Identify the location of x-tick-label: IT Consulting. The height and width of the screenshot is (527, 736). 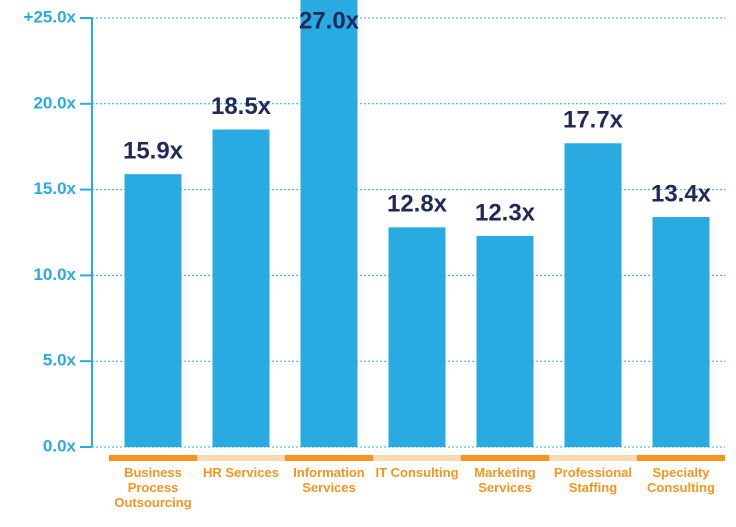
(417, 472).